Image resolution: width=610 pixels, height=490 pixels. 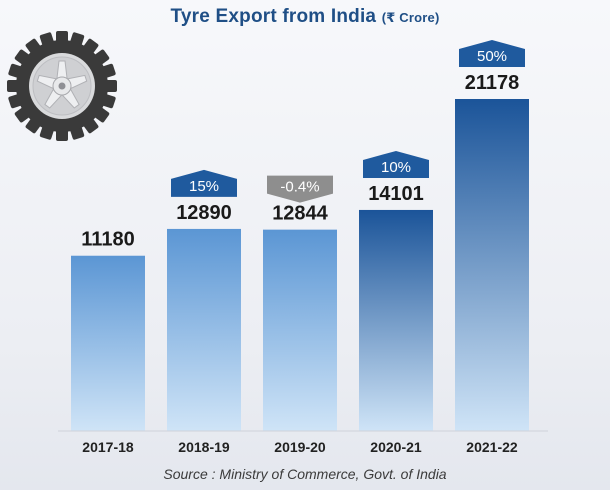 What do you see at coordinates (107, 240) in the screenshot?
I see `value-label: 11180` at bounding box center [107, 240].